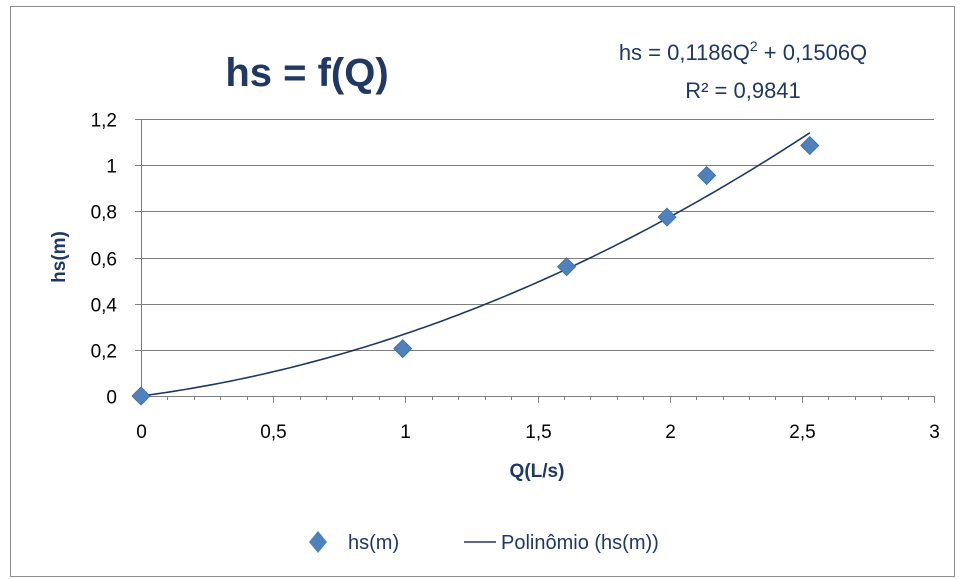  I want to click on legend-label-trendline: Polinômio (hs(m)), so click(580, 543).